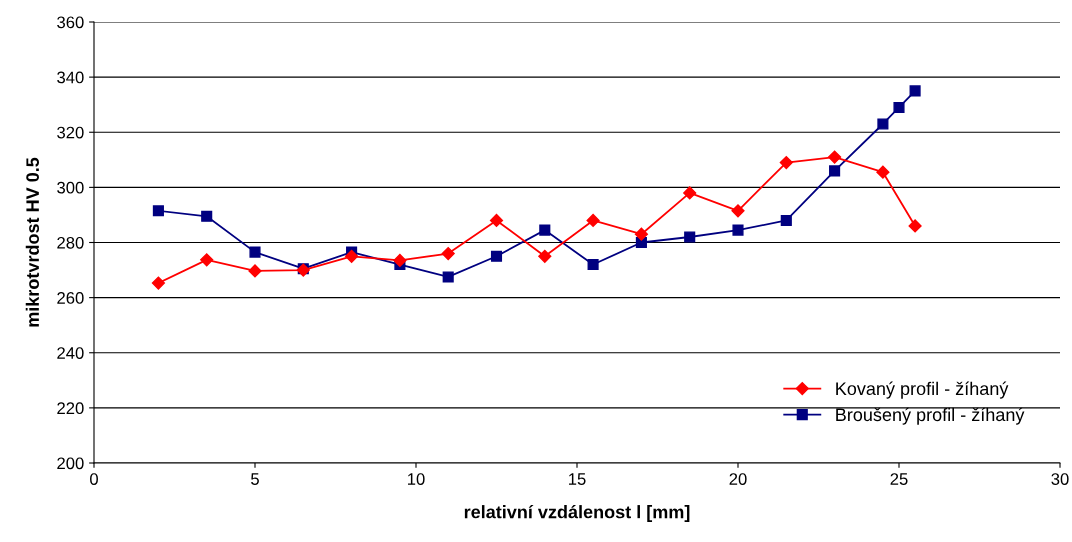  What do you see at coordinates (899, 479) in the screenshot?
I see `x-tick-label: 25` at bounding box center [899, 479].